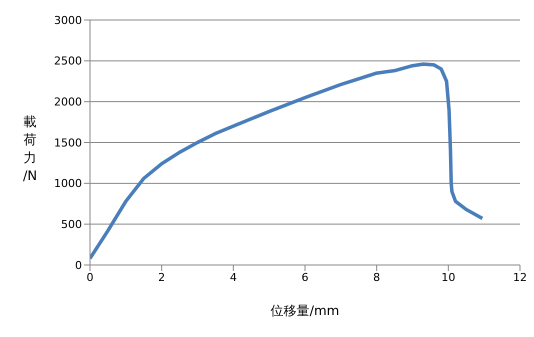 This screenshot has width=534, height=337. I want to click on x-tick-label: 4, so click(233, 277).